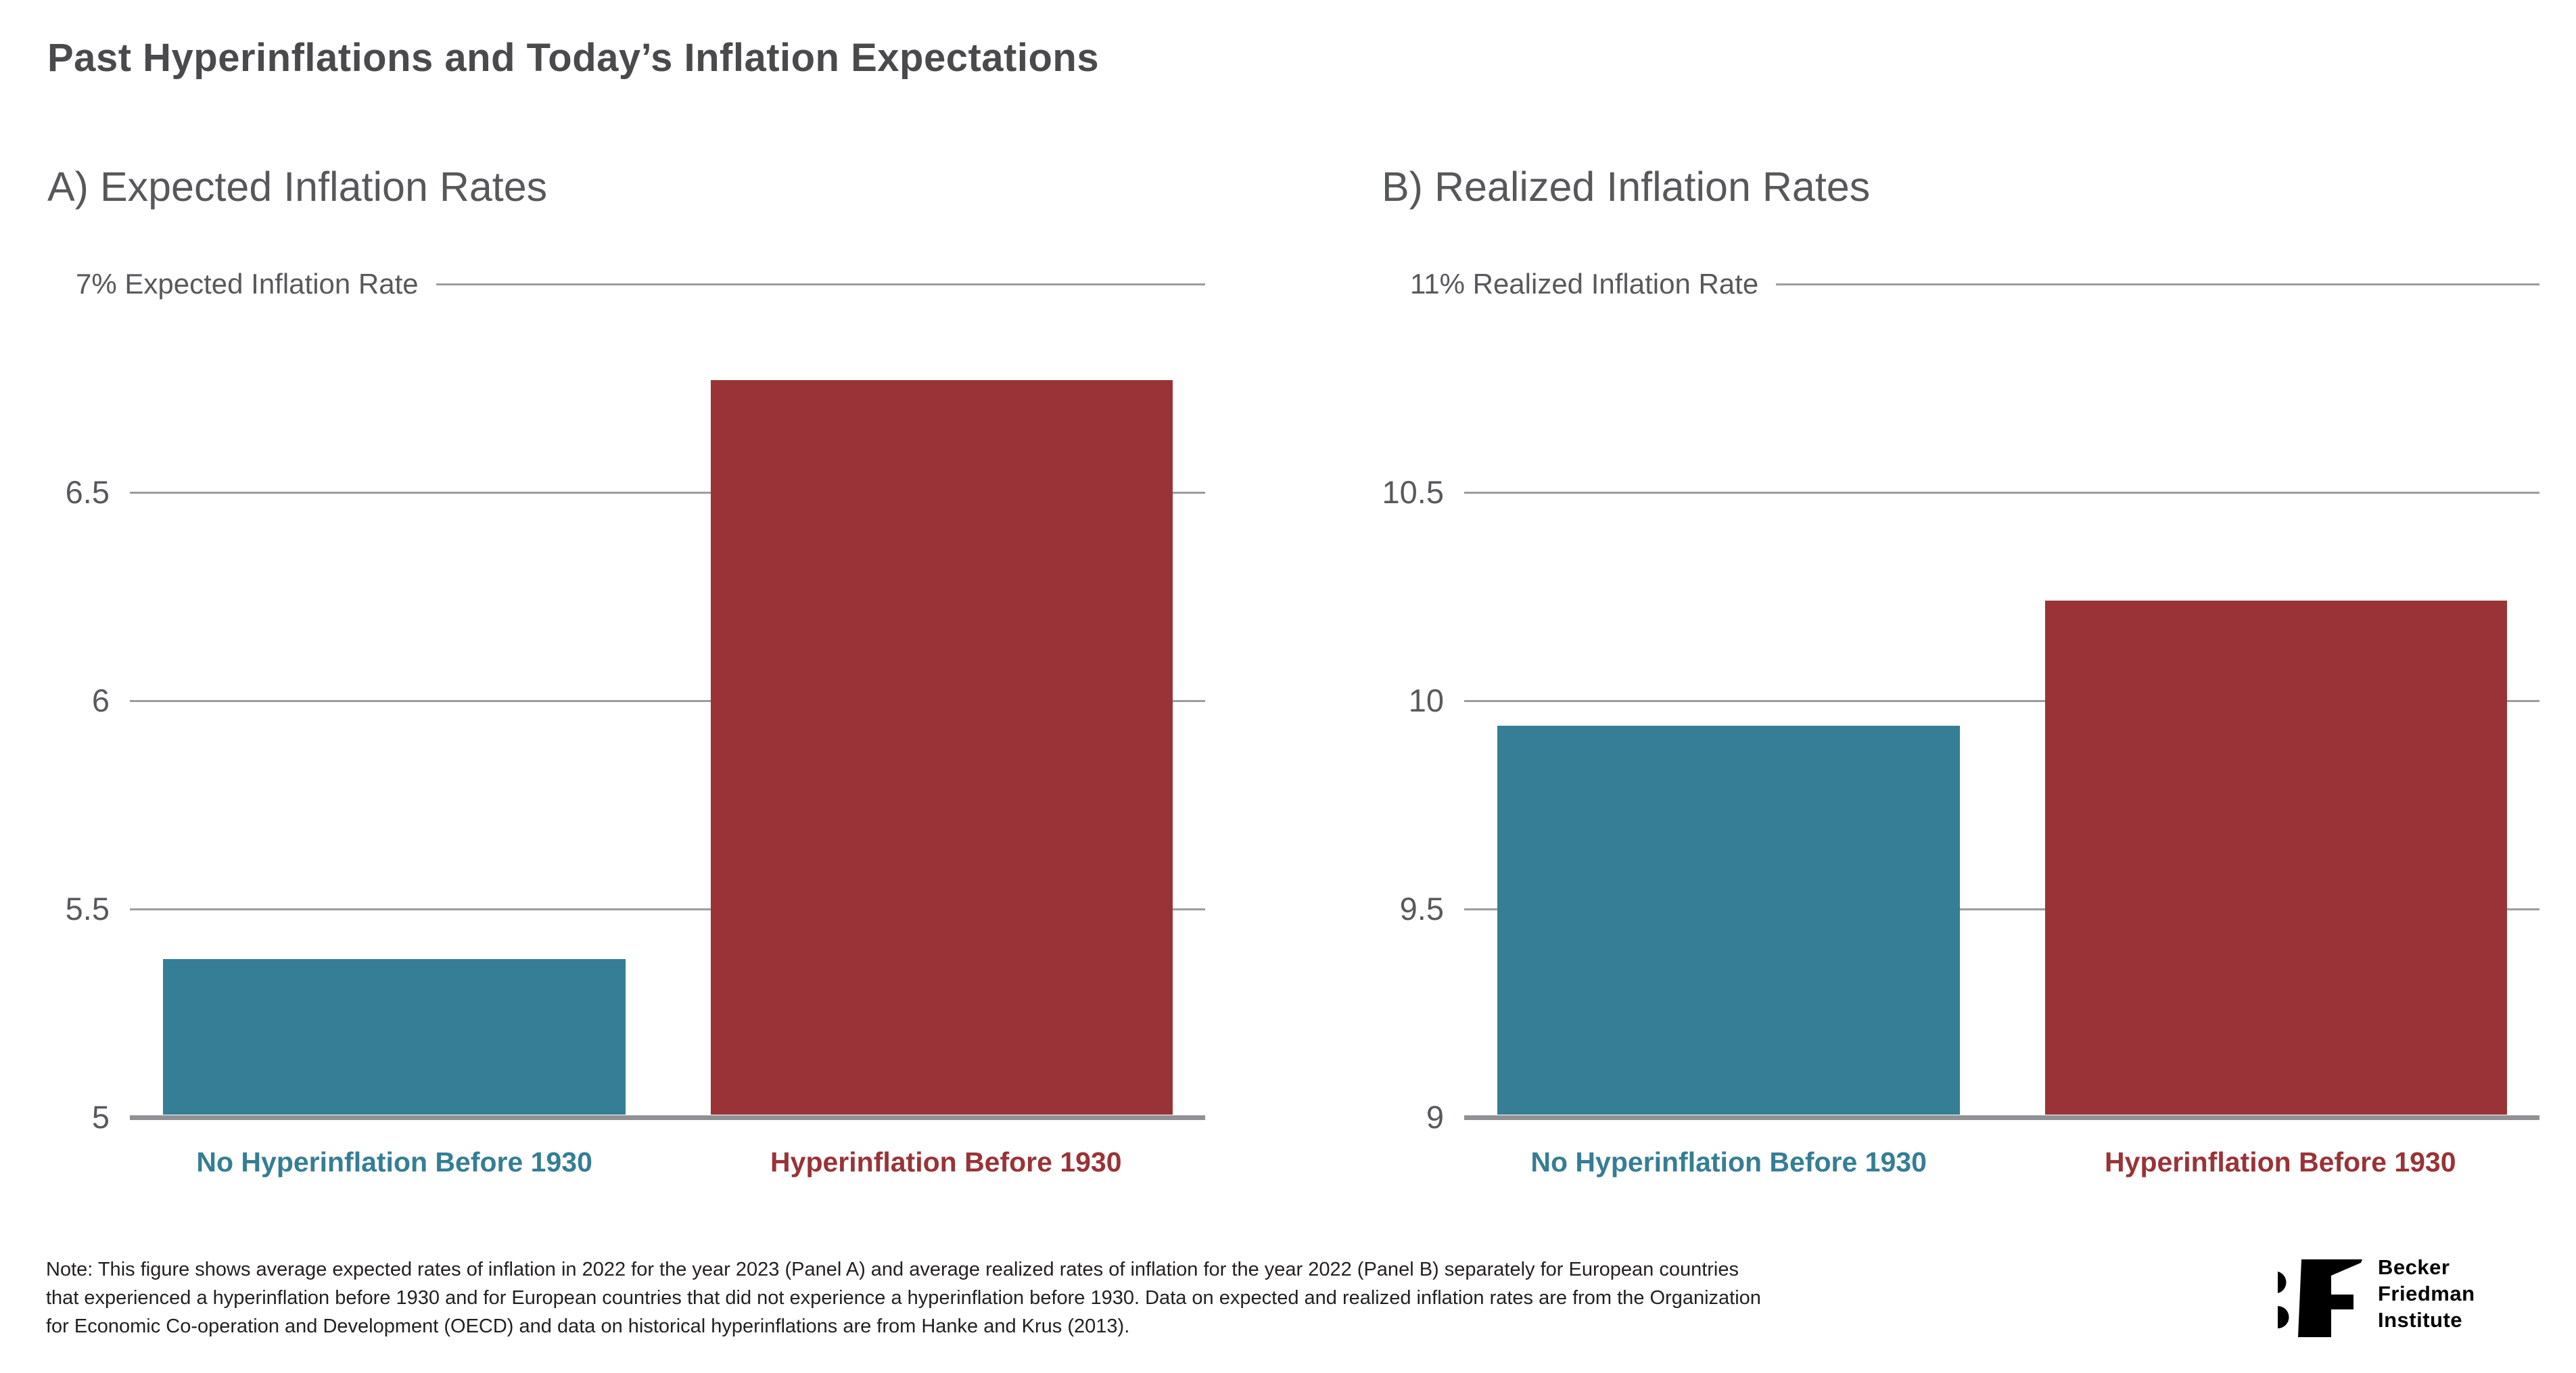 The image size is (2576, 1373). What do you see at coordinates (1421, 909) in the screenshot?
I see `y-tick-label: 9.5` at bounding box center [1421, 909].